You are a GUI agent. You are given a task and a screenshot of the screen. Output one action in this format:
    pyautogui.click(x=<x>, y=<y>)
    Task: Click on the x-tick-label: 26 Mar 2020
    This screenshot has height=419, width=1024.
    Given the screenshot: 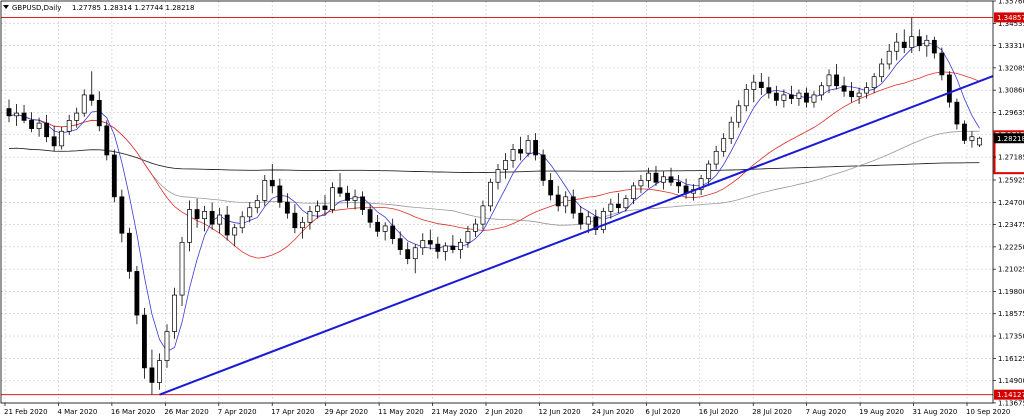 What is the action you would take?
    pyautogui.click(x=186, y=412)
    